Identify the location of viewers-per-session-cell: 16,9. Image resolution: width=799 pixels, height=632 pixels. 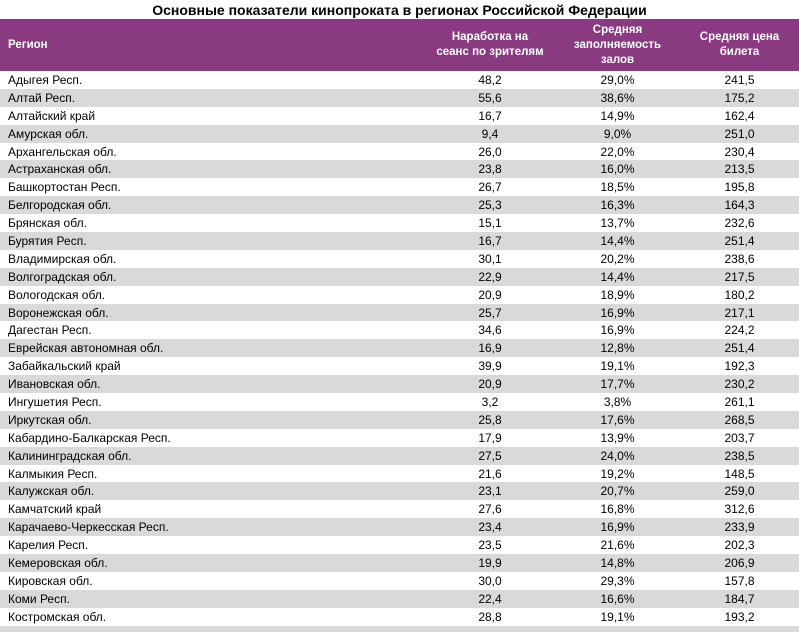
(490, 348).